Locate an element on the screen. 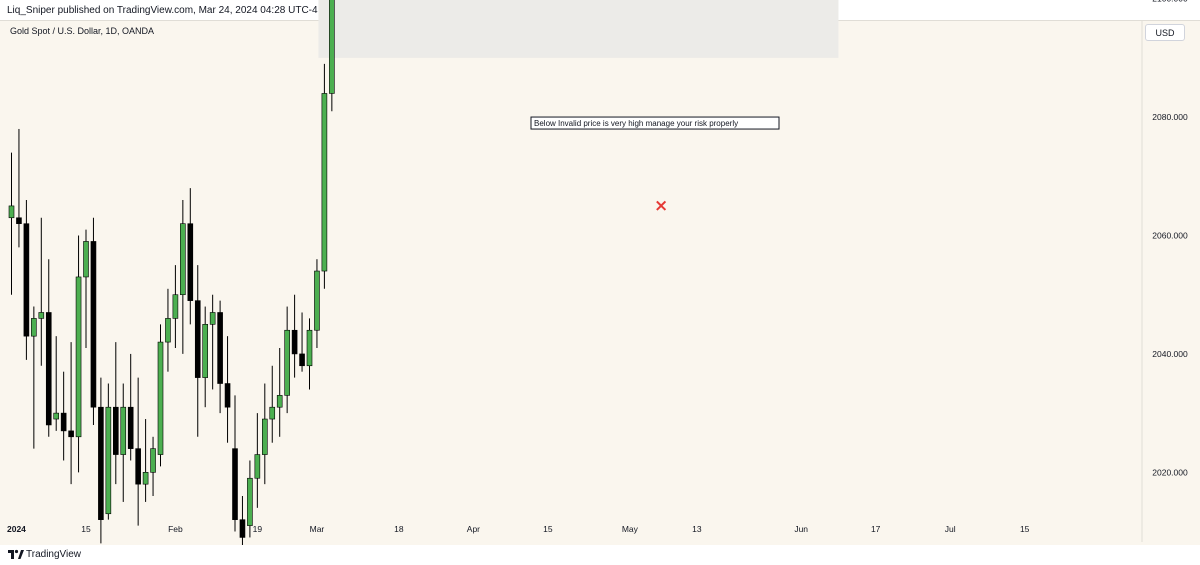 The width and height of the screenshot is (1200, 565). invalid-marker-icon: × is located at coordinates (661, 206).